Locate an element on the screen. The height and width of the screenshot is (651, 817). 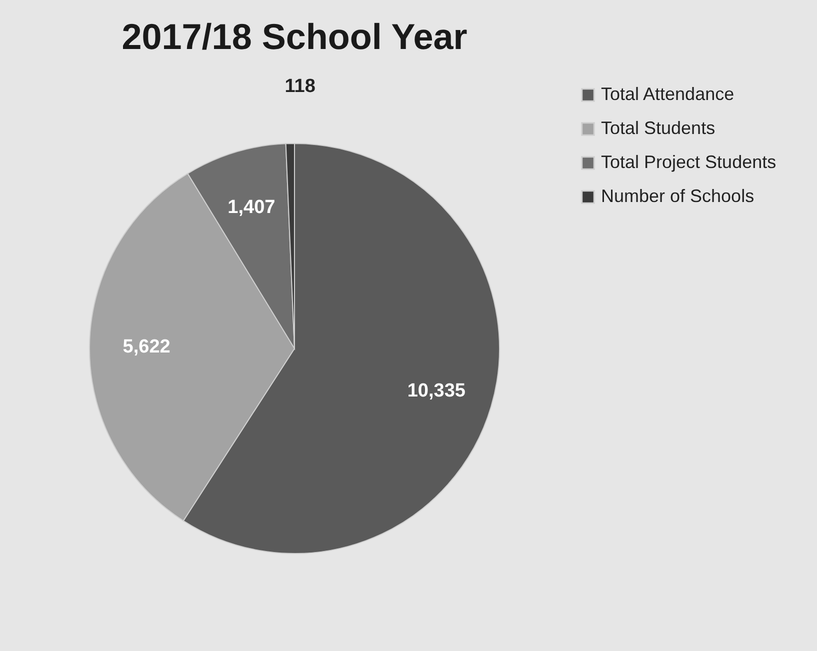
data-label: 1,407 is located at coordinates (252, 207).